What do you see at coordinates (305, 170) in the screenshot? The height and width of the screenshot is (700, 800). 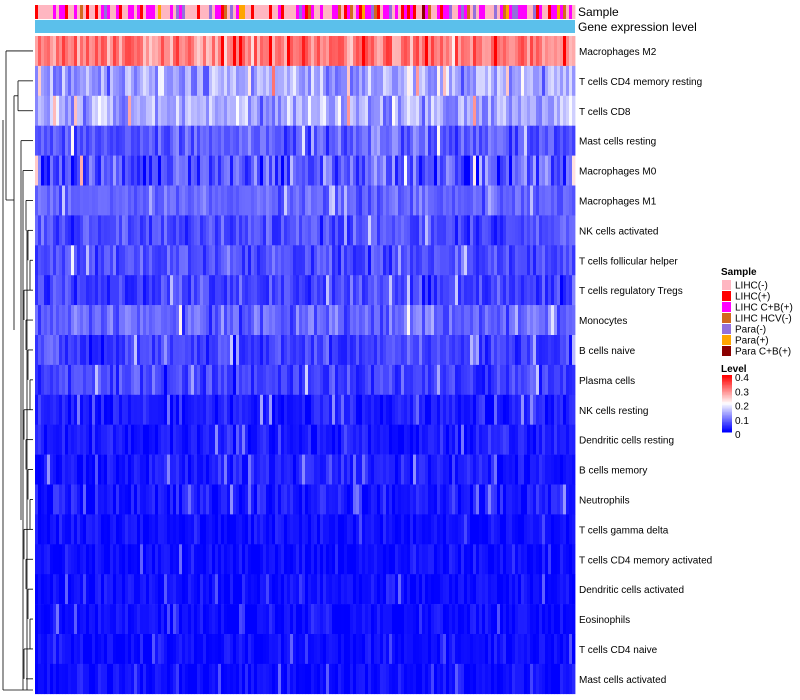 I see `heatmap-row` at bounding box center [305, 170].